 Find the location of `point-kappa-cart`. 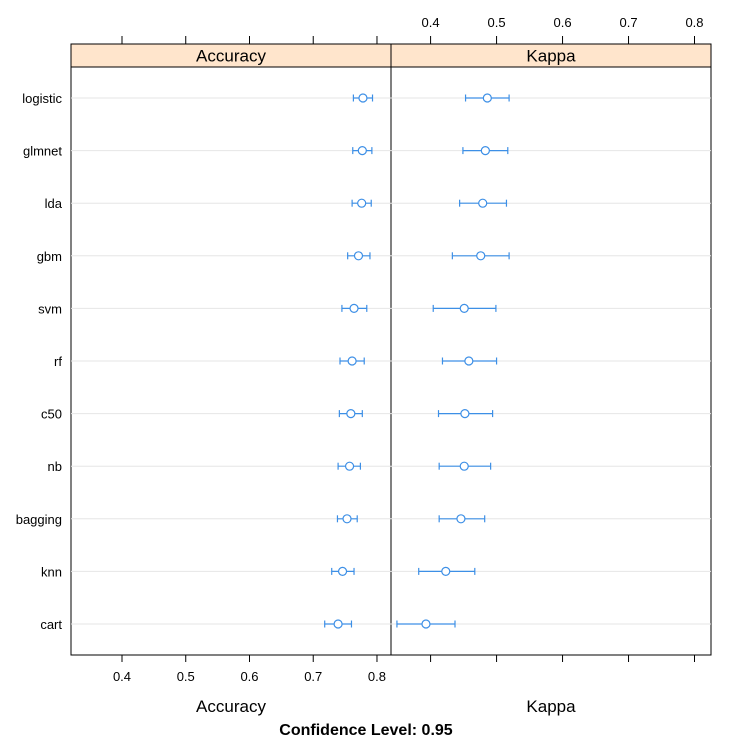

point-kappa-cart is located at coordinates (426, 624).